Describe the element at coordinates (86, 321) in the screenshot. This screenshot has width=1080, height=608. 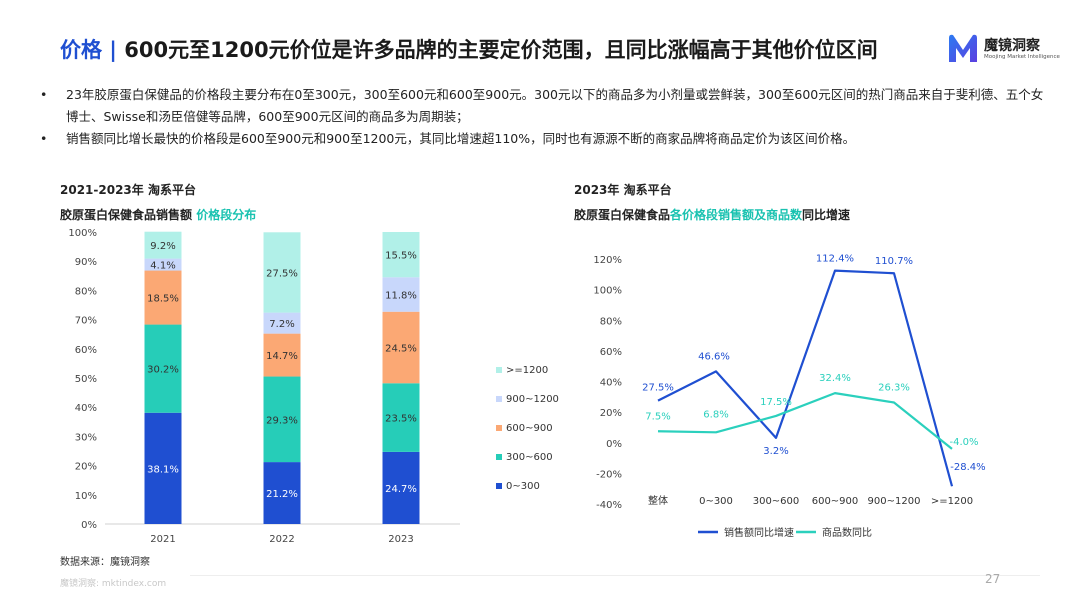
I see `y-tick-label: 70%` at that location.